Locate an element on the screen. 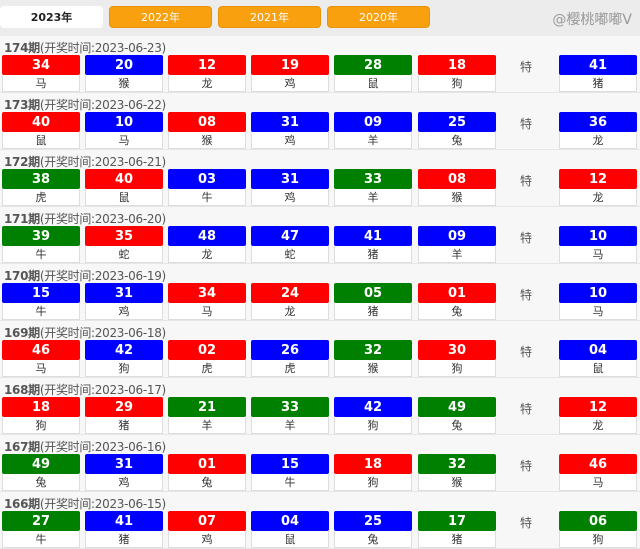 The width and height of the screenshot is (640, 549). ball-cell: 18 狗 is located at coordinates (373, 472).